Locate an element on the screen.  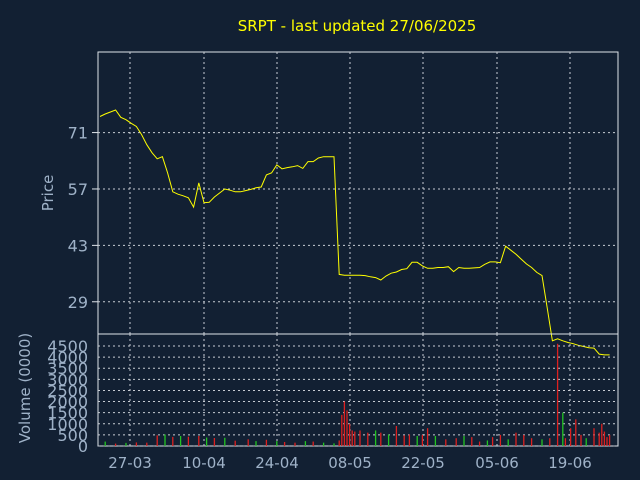
x-tick-label: 22-05 is located at coordinates (423, 463).